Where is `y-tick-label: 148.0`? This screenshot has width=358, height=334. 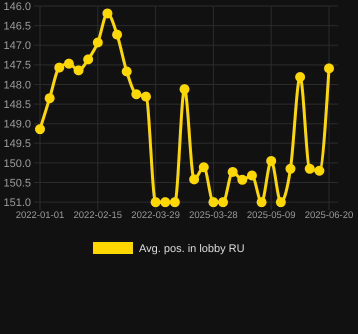
y-tick-label: 148.0 is located at coordinates (17, 85).